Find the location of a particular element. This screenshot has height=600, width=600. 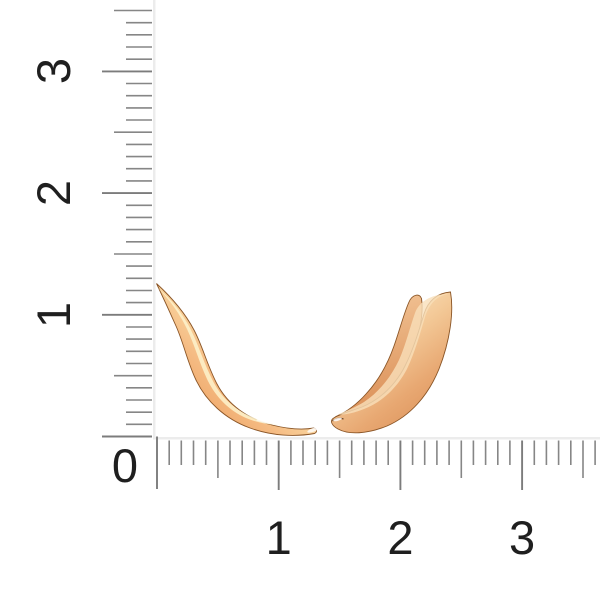

vertical-ruler-unit-ticks is located at coordinates (127, 254).